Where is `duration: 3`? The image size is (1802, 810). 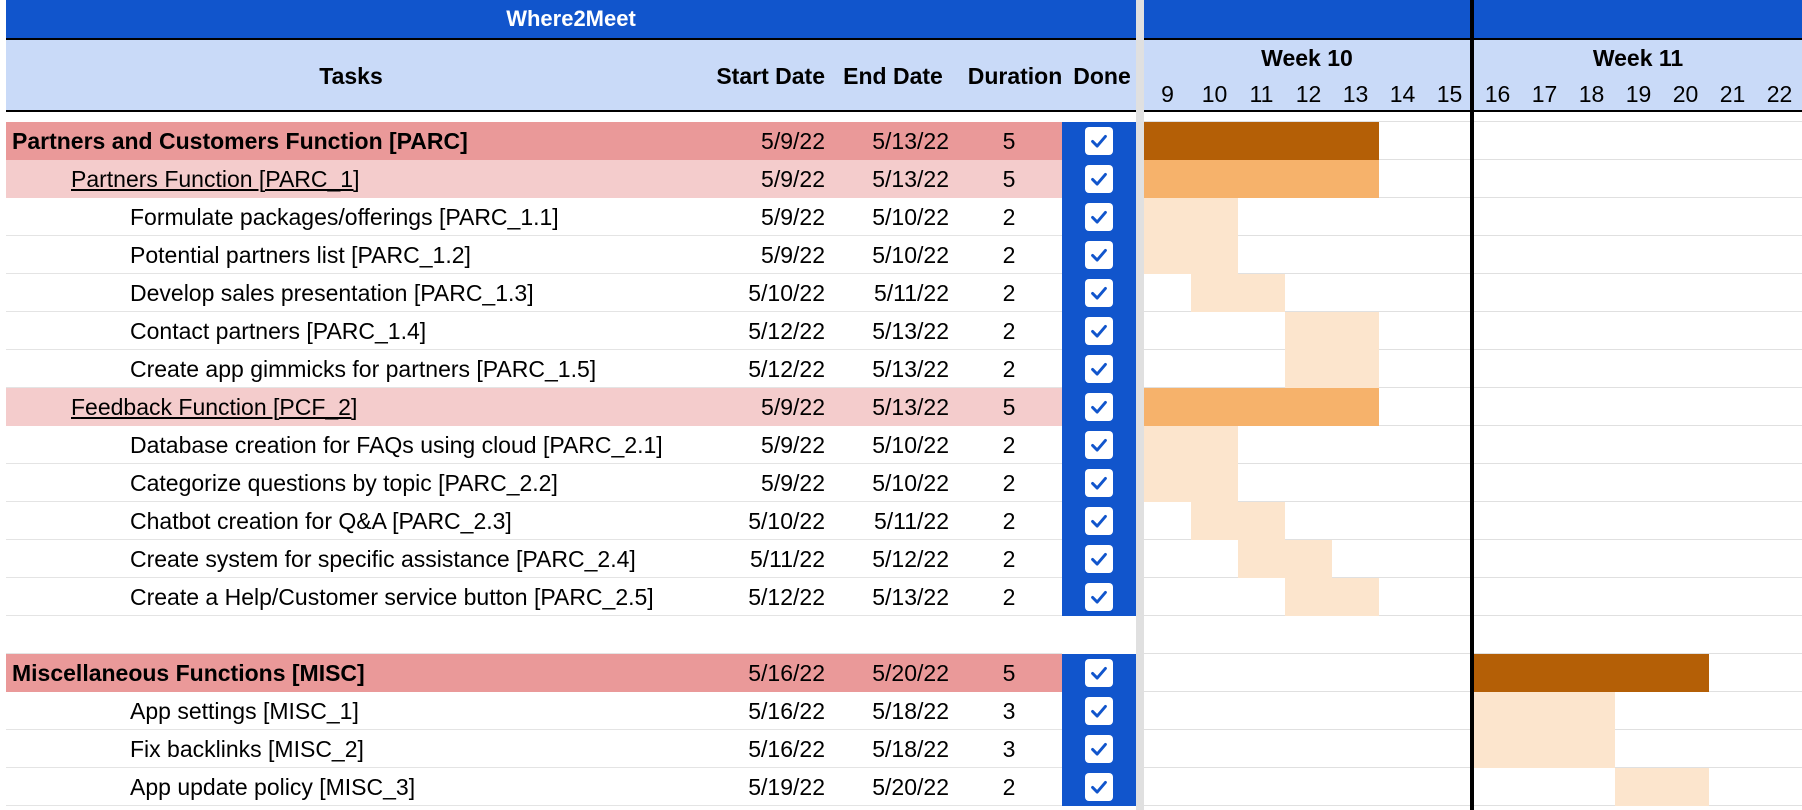
duration: 3 is located at coordinates (1009, 748).